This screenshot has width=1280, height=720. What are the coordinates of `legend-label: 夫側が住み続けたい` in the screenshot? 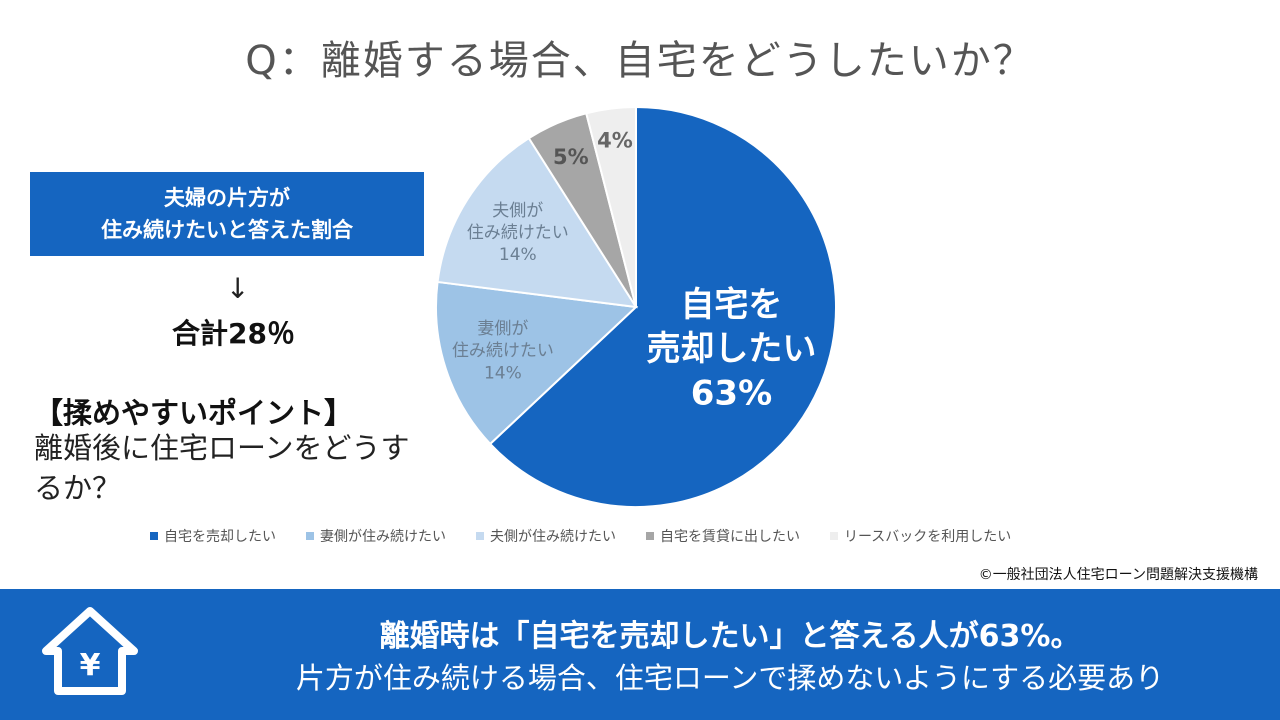 It's located at (553, 537).